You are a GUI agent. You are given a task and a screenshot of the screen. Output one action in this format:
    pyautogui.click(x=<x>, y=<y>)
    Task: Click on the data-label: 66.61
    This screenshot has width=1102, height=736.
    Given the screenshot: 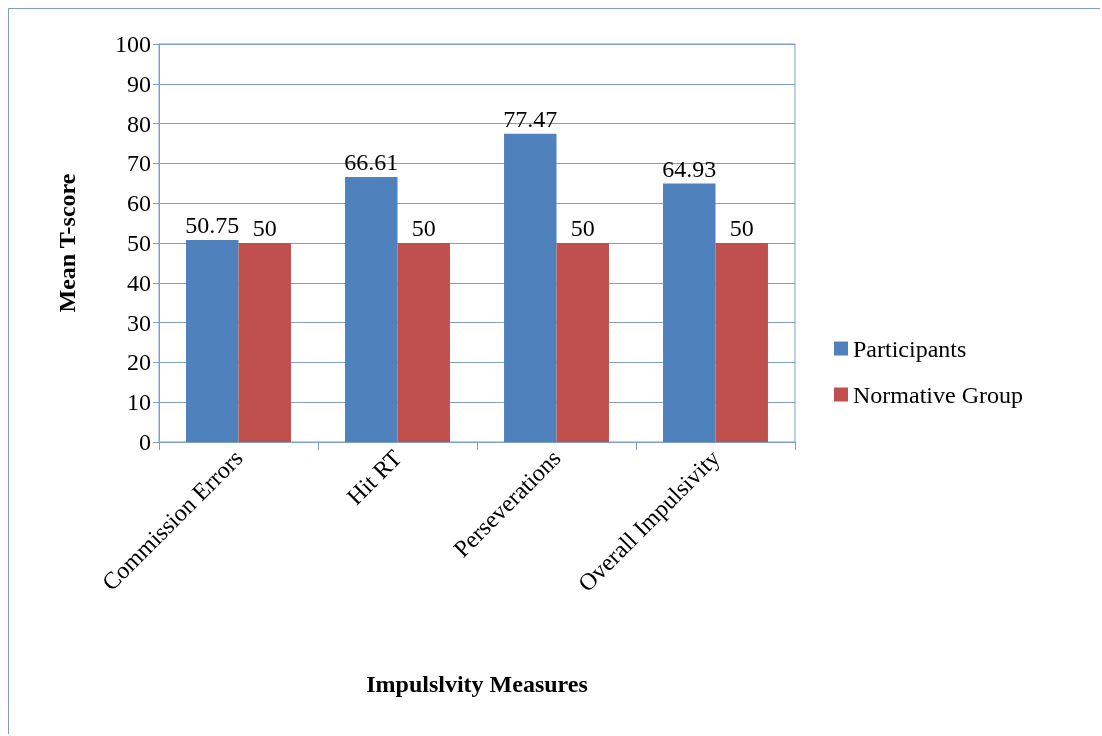 What is the action you would take?
    pyautogui.click(x=371, y=161)
    